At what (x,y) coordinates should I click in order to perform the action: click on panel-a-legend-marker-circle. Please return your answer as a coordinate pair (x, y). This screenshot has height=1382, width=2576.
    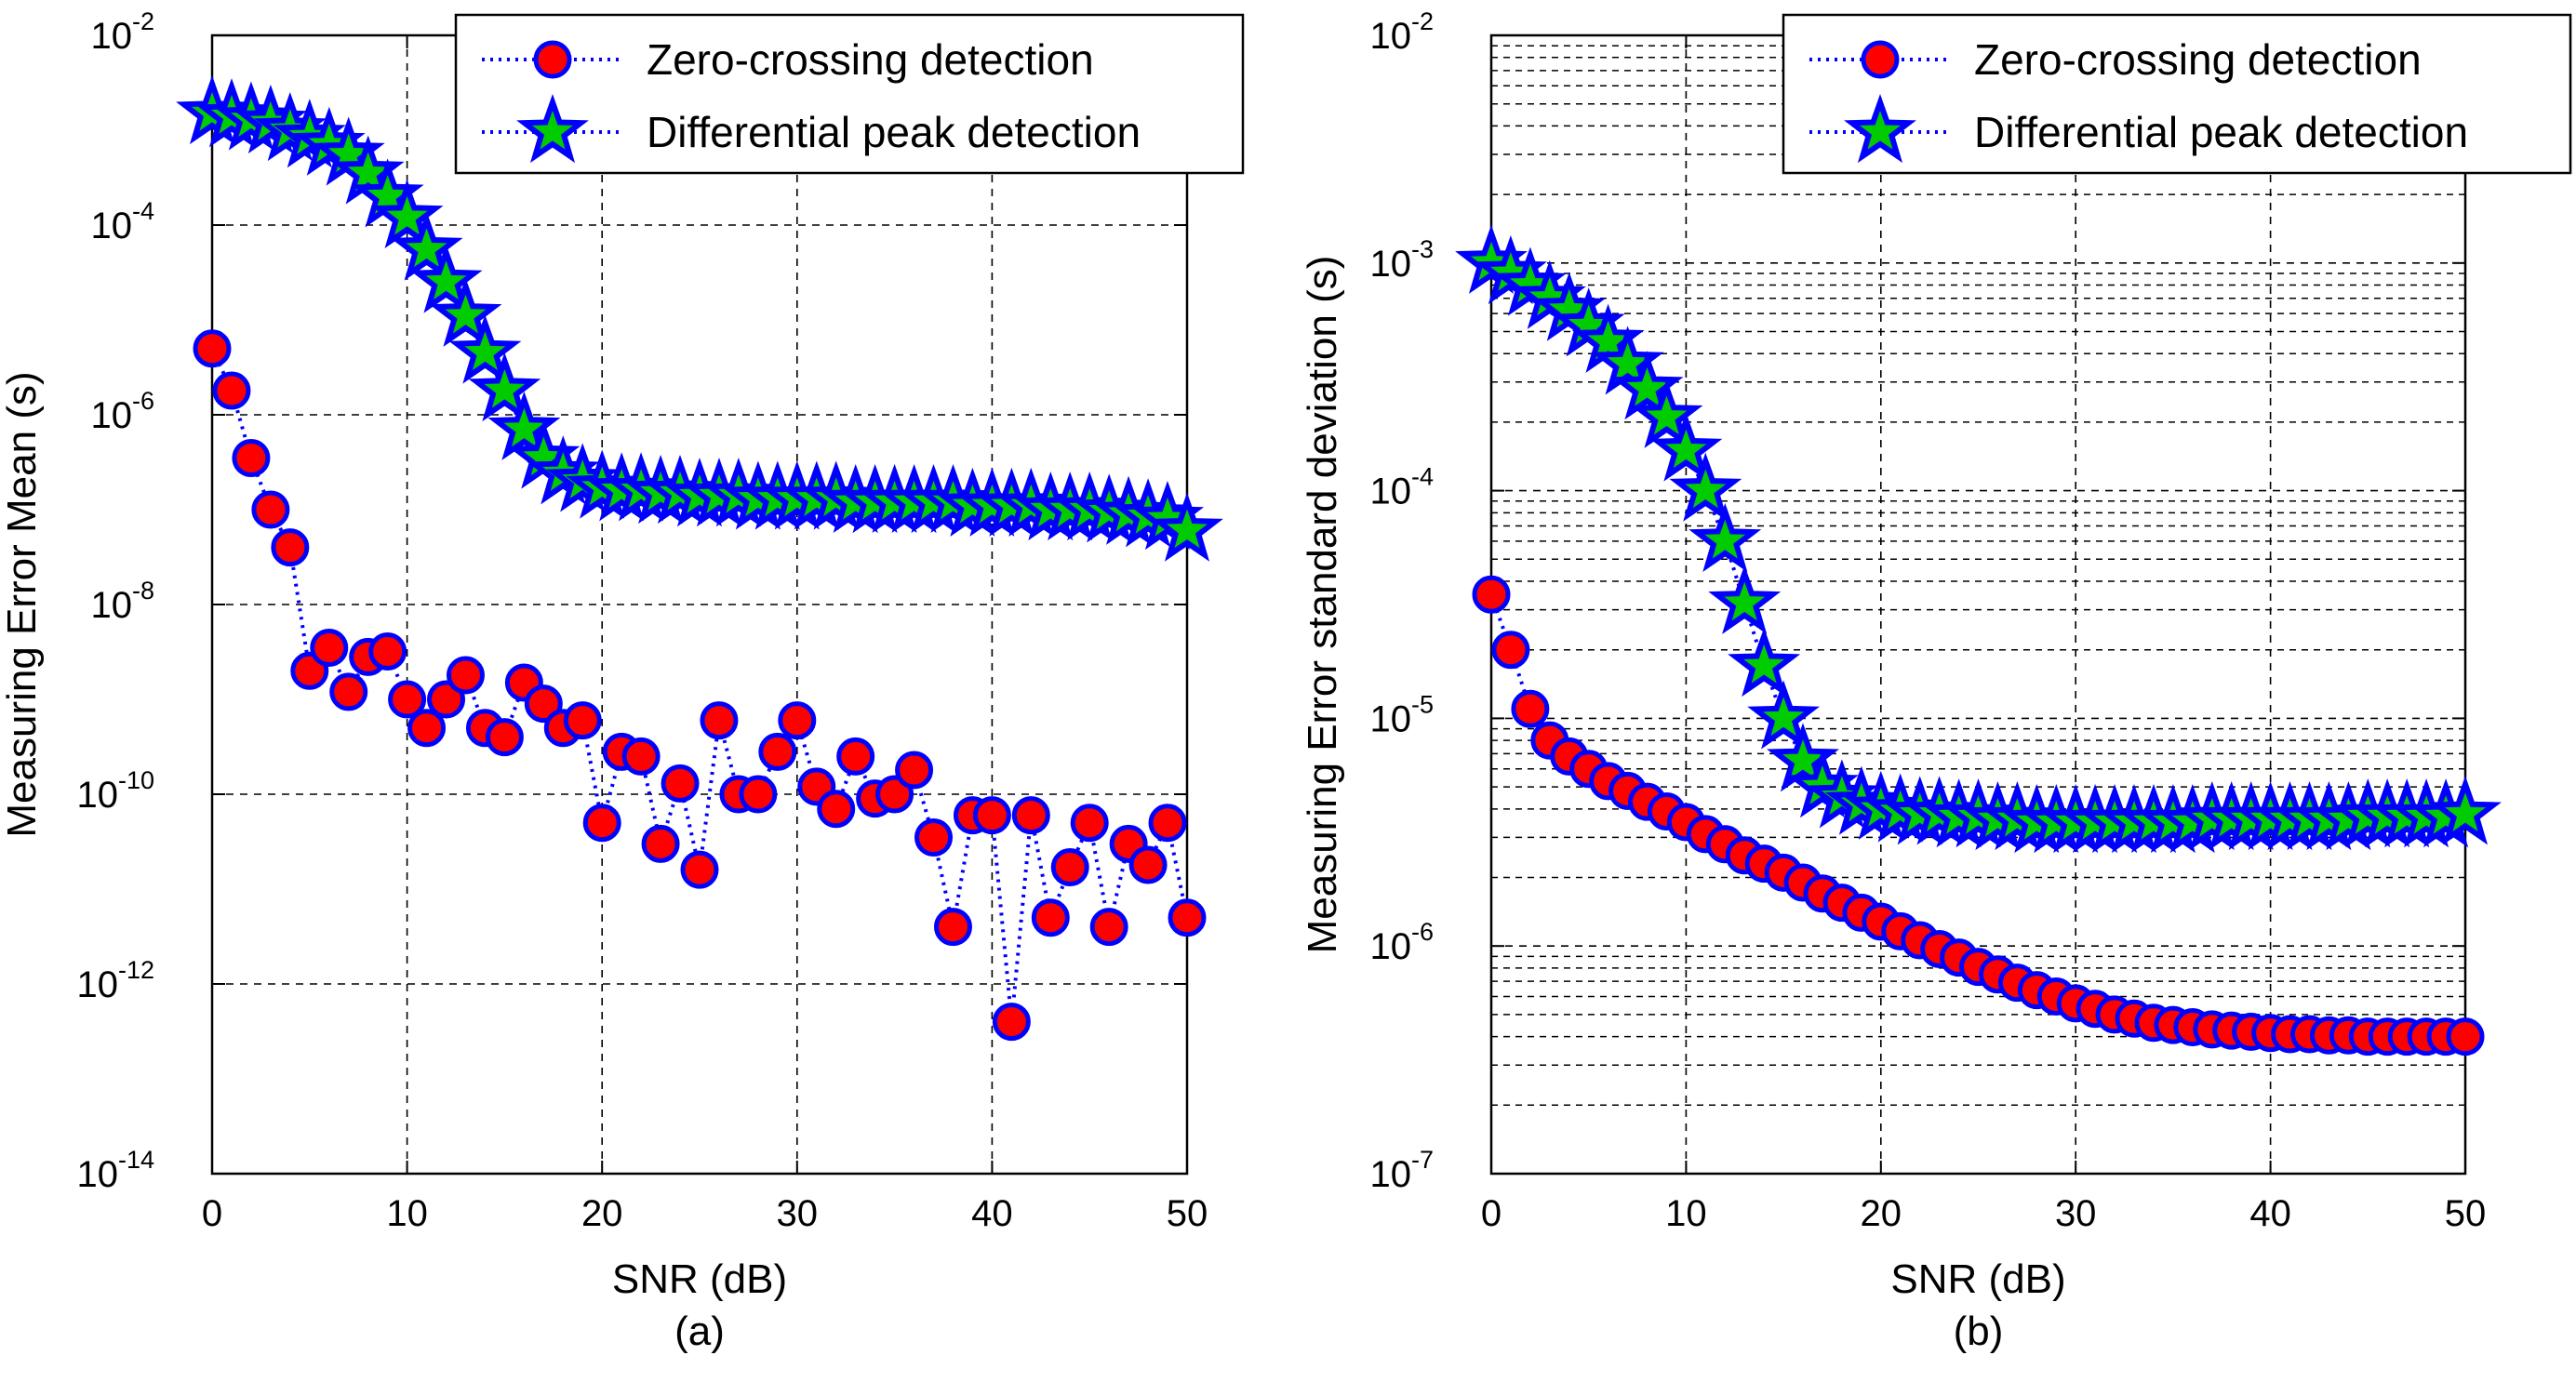
    Looking at the image, I should click on (552, 60).